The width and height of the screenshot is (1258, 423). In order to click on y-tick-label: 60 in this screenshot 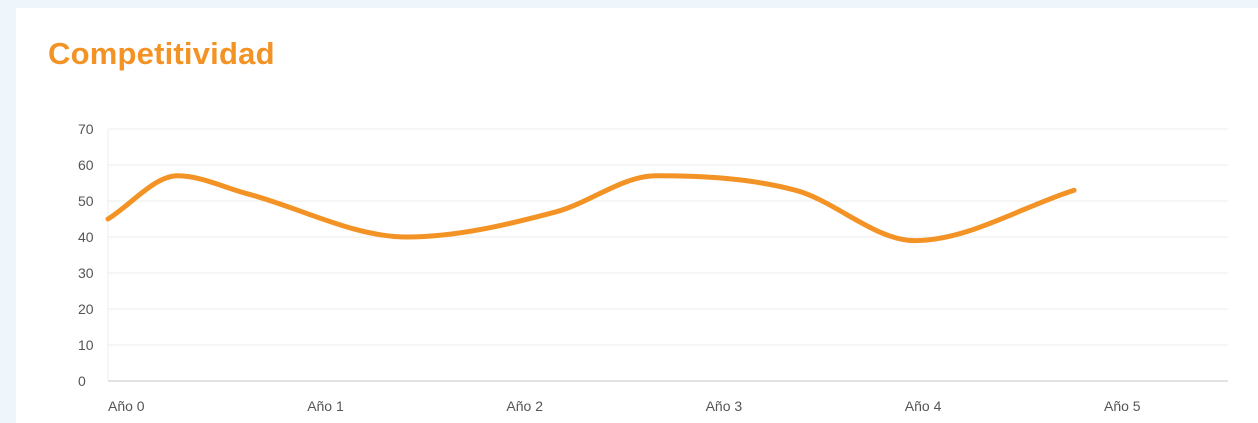, I will do `click(86, 165)`.